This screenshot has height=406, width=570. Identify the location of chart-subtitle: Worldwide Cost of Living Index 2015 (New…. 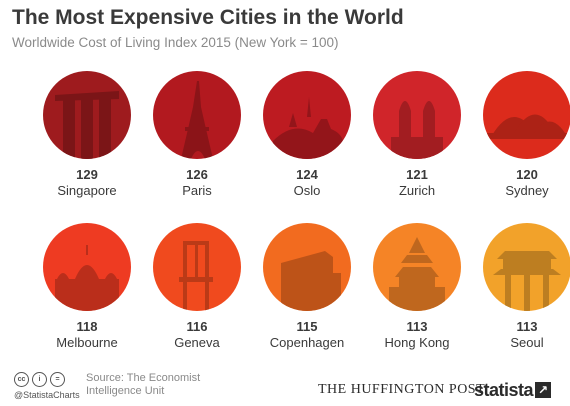
(175, 42).